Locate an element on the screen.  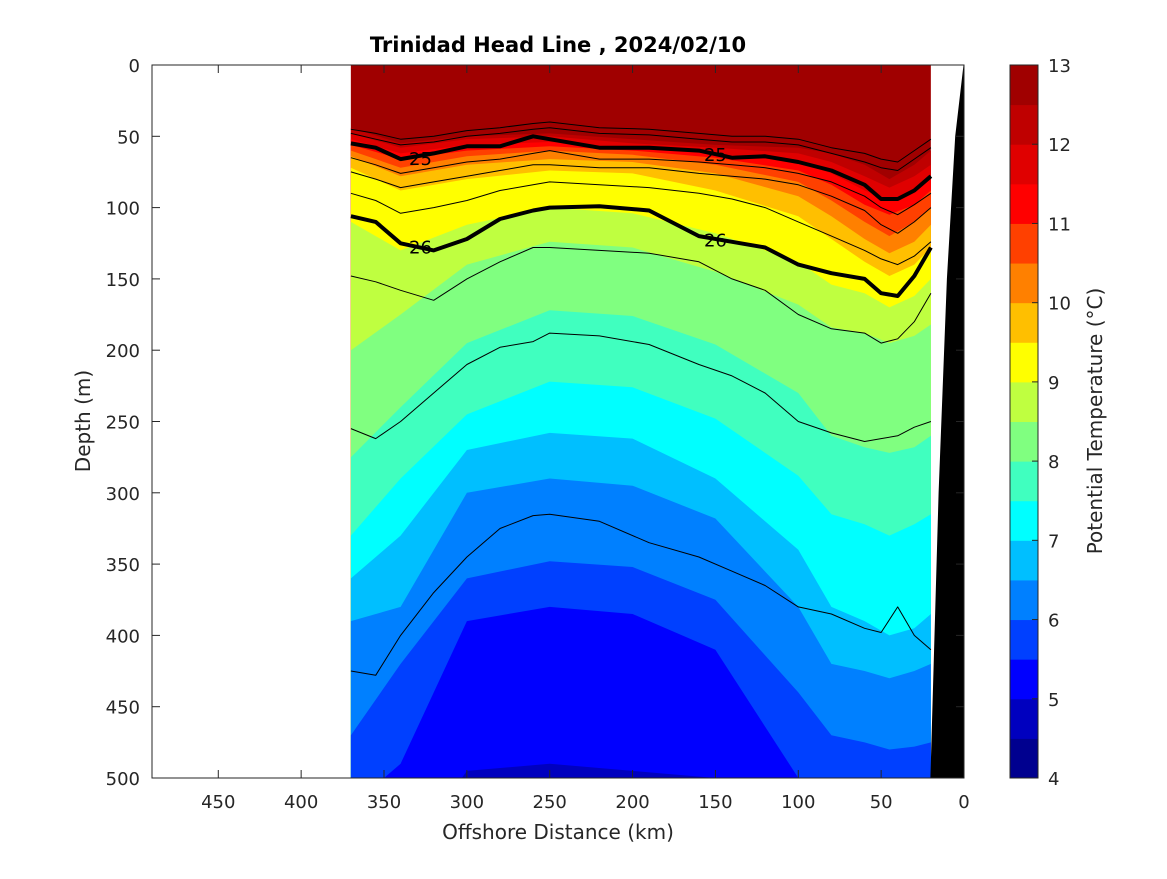
y-tick-label: 500 is located at coordinates (123, 779).